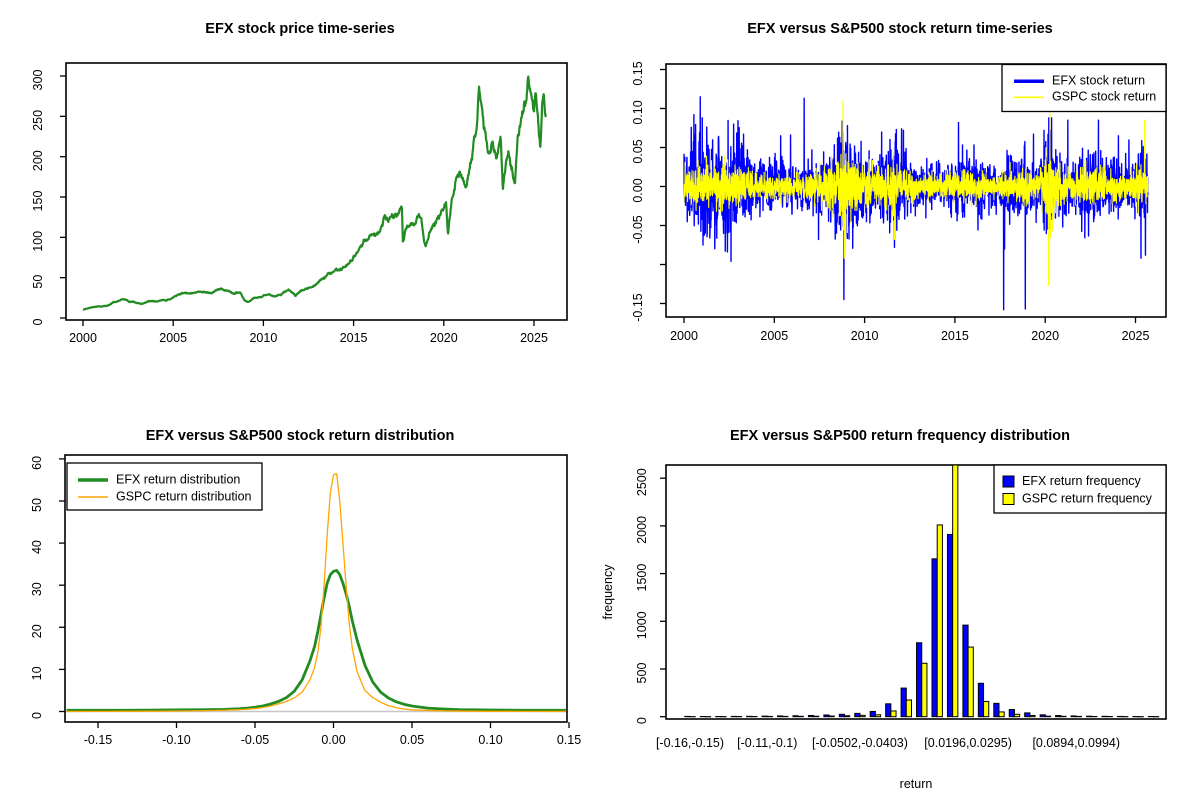 This screenshot has width=1200, height=800. Describe the element at coordinates (642, 625) in the screenshot. I see `y-tick-label: 1000` at that location.